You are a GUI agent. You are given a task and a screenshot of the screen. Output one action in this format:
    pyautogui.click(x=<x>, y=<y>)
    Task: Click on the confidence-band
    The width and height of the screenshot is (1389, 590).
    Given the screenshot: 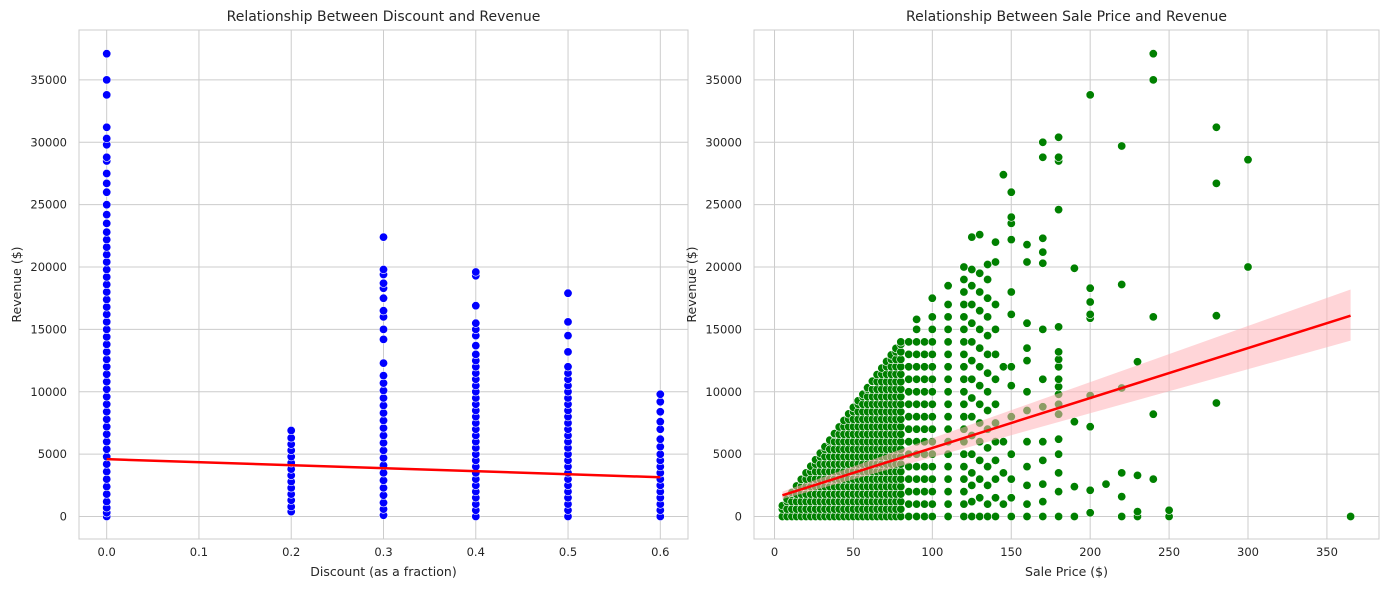 What is the action you would take?
    pyautogui.click(x=1066, y=394)
    